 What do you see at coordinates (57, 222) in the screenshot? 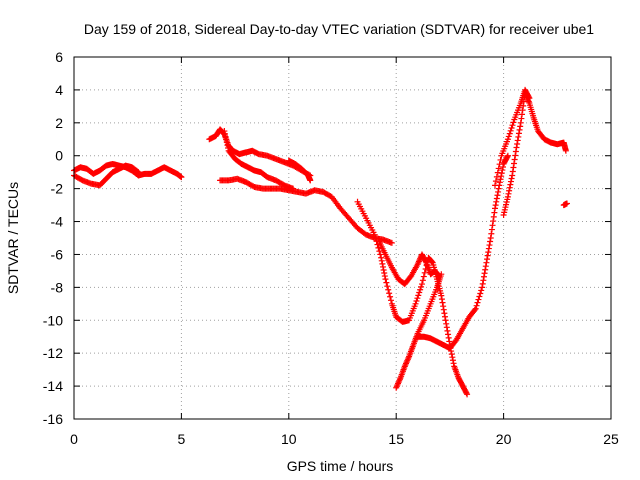
I see `y-tick-label: -4` at bounding box center [57, 222].